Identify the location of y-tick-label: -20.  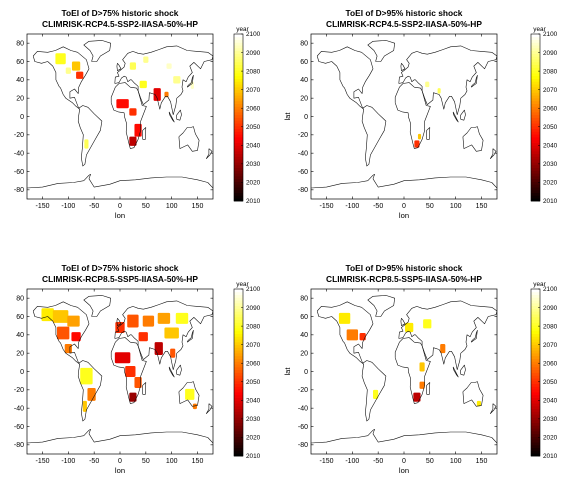
(19, 135).